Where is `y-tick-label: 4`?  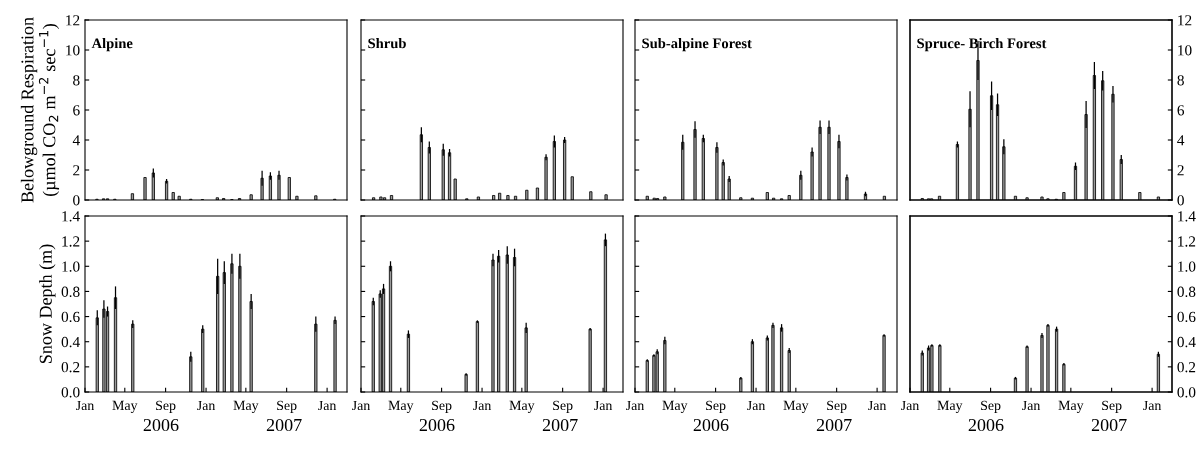
y-tick-label: 4 is located at coordinates (76, 140).